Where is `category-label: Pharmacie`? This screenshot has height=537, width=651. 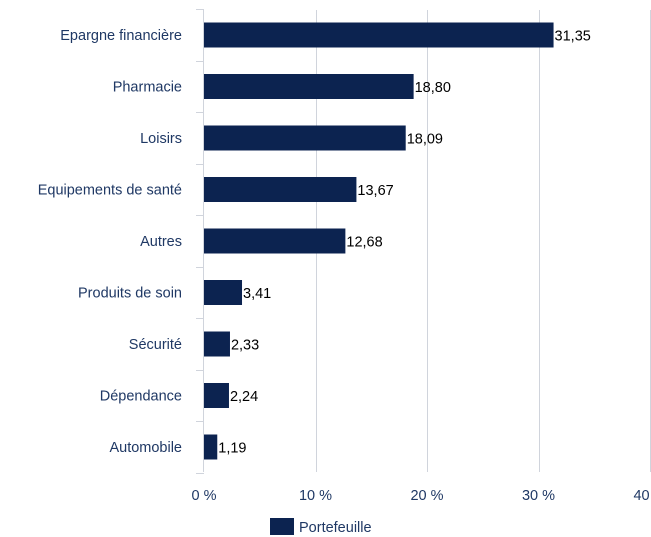
category-label: Pharmacie is located at coordinates (147, 88).